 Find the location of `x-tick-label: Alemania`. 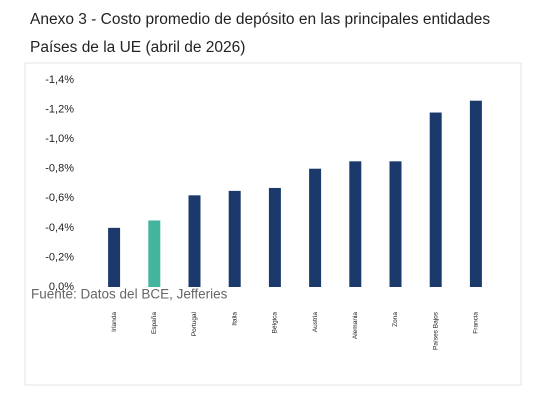

x-tick-label: Alemania is located at coordinates (355, 325).